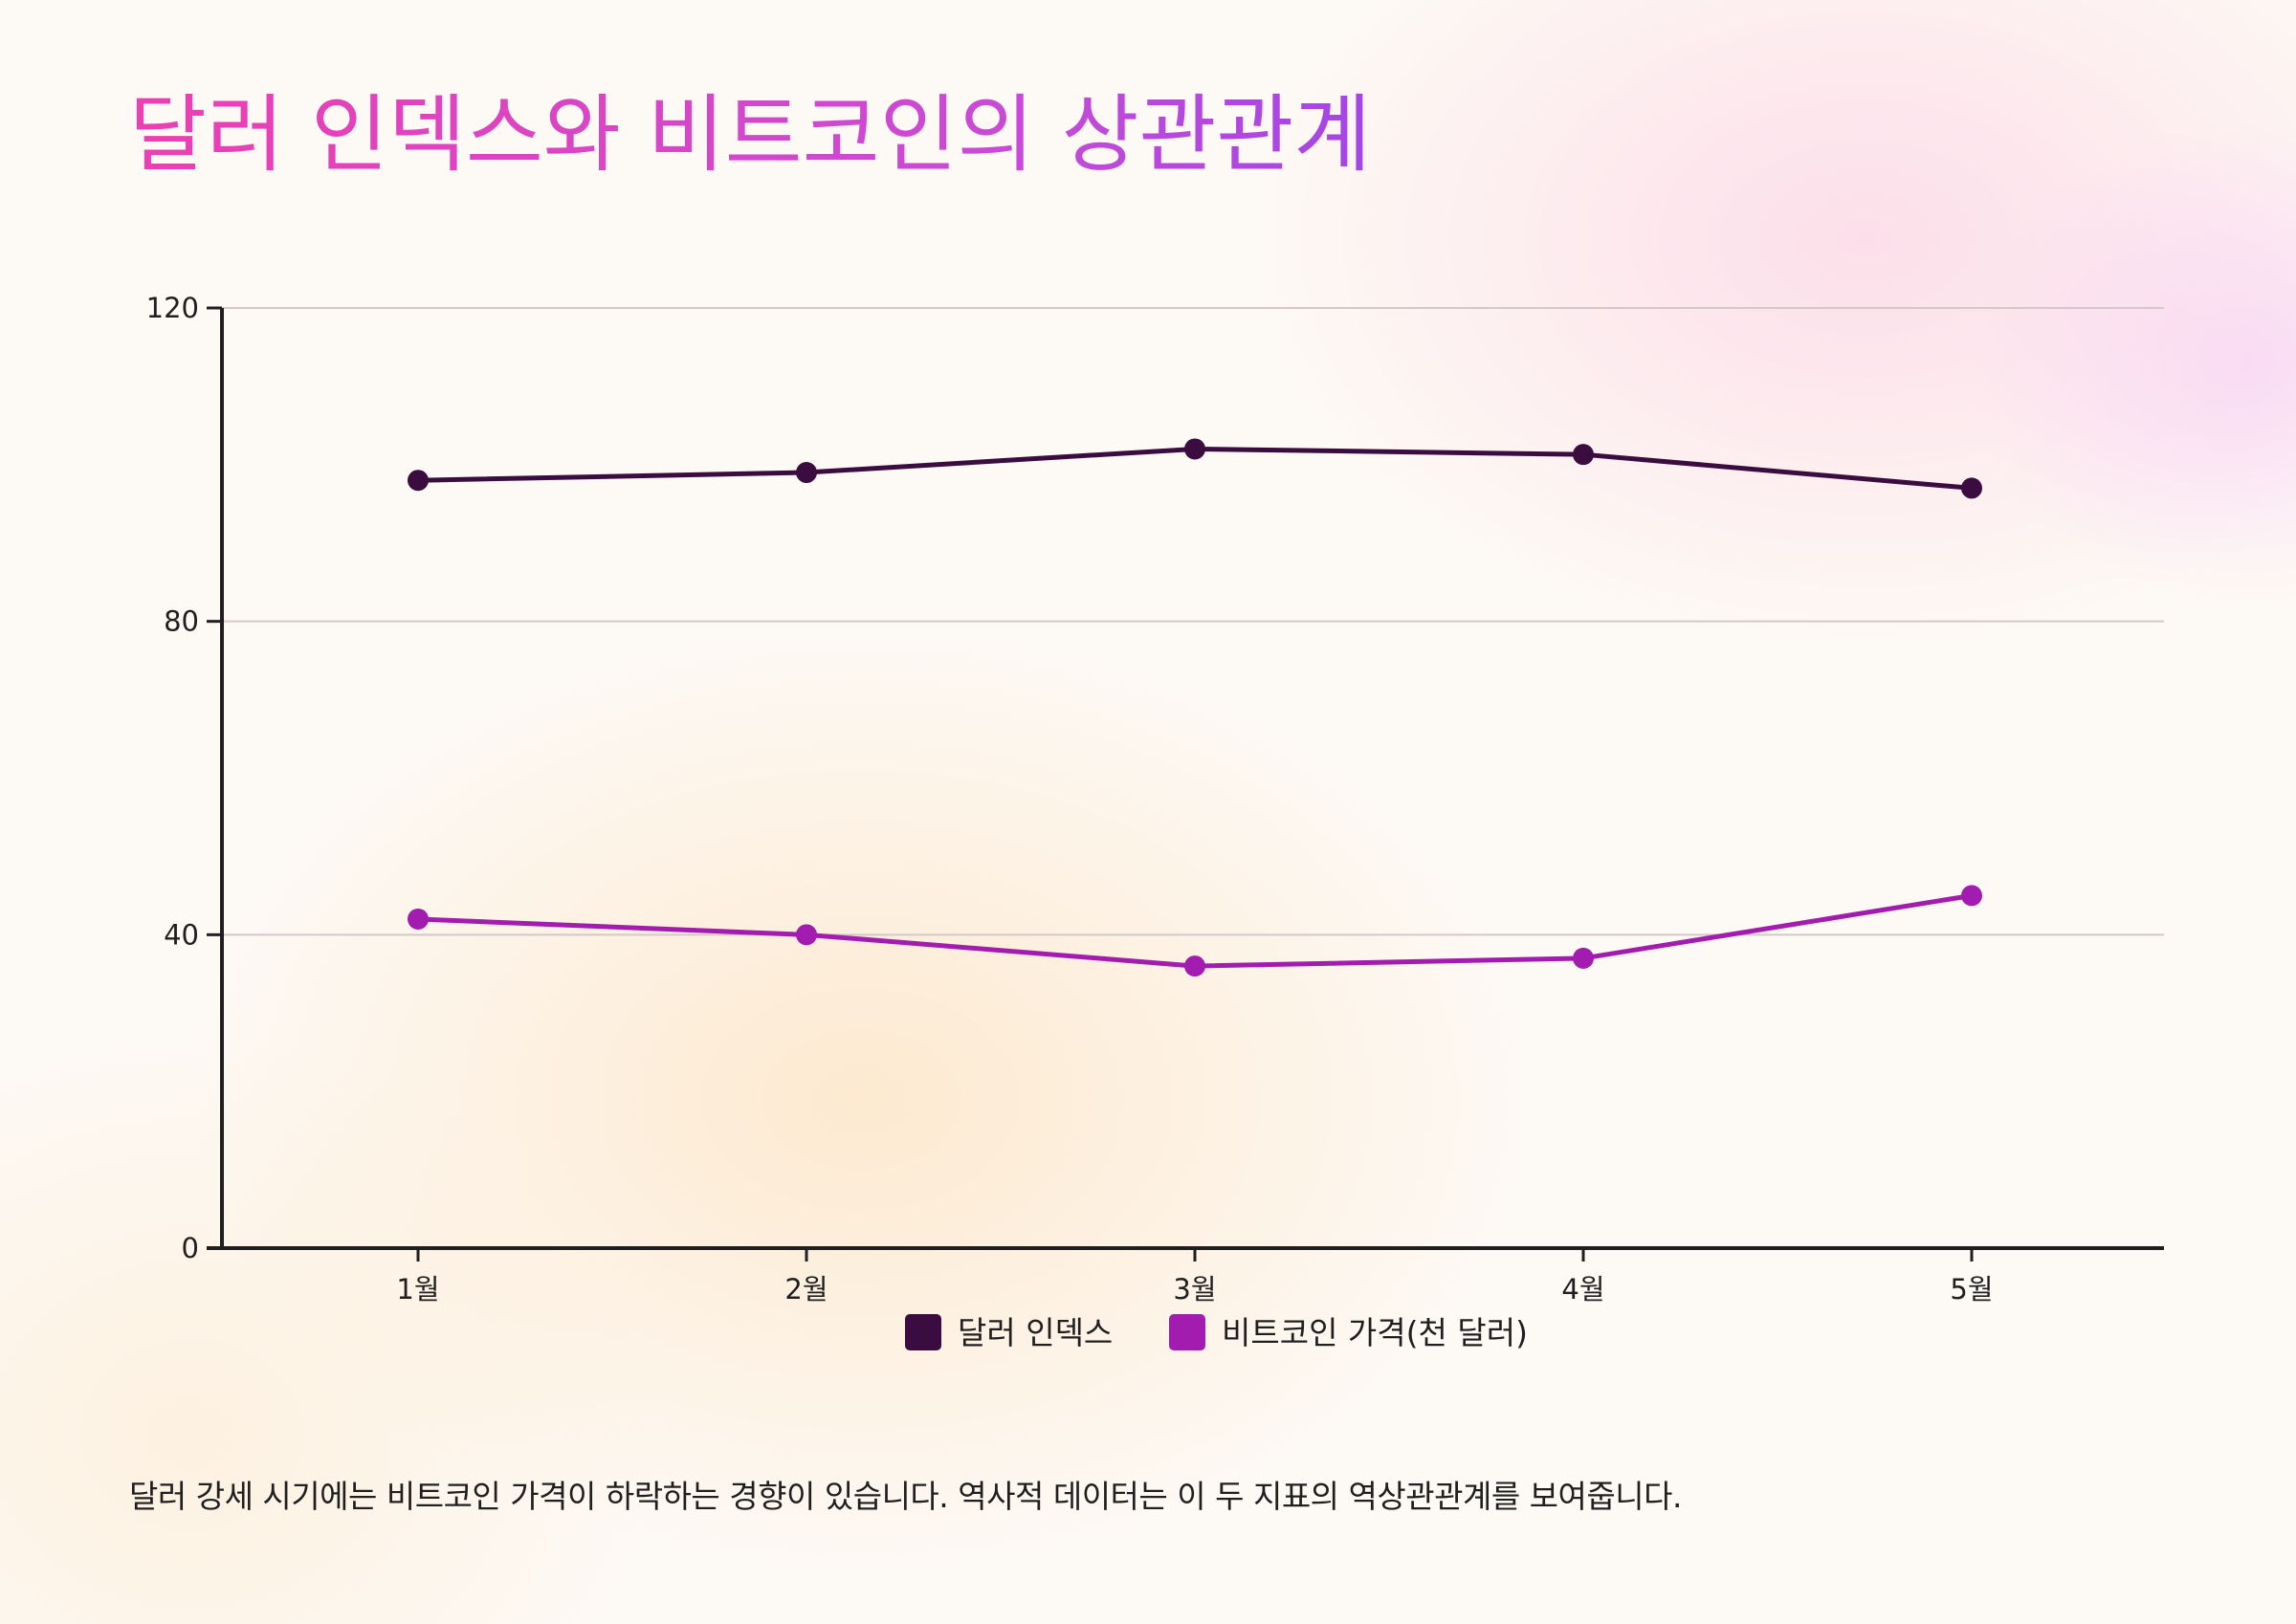 The image size is (2296, 1624). Describe the element at coordinates (417, 1290) in the screenshot. I see `x-tick-label-0: 1월` at that location.